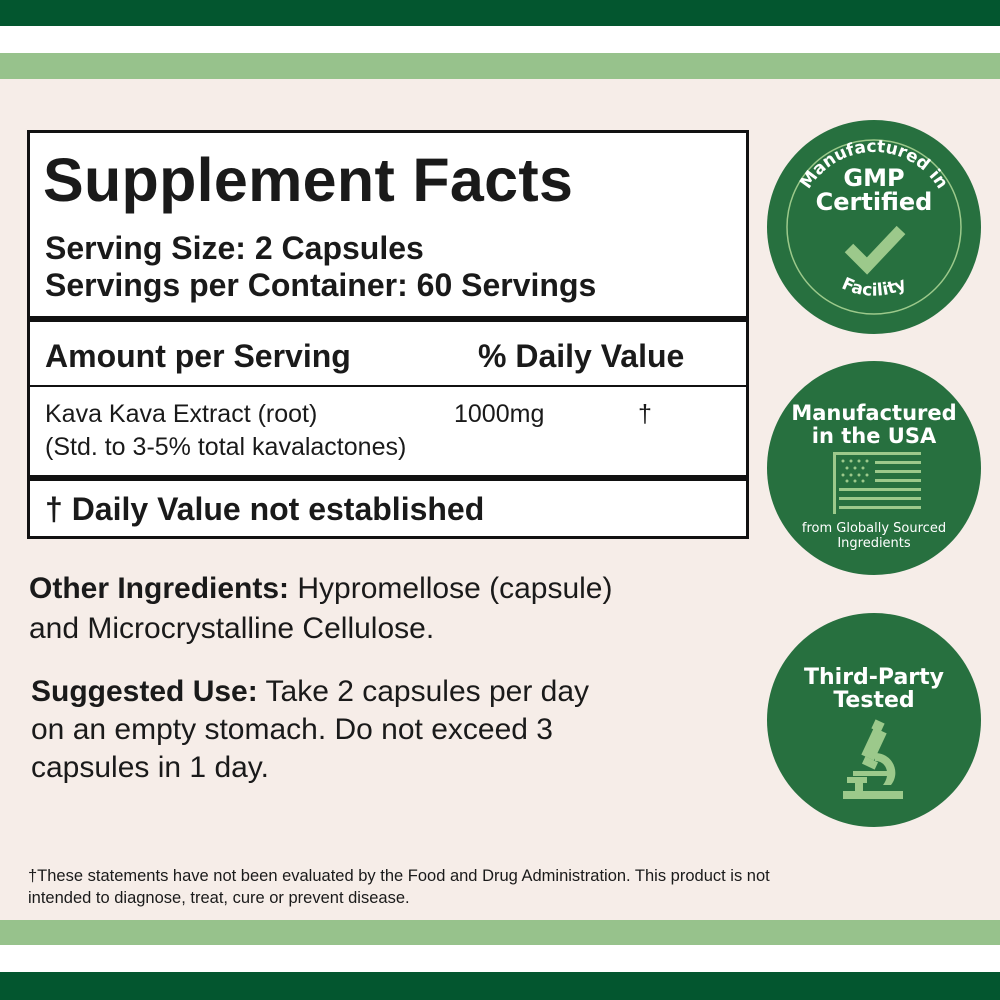 The image size is (1000, 1000). What do you see at coordinates (500, 958) in the screenshot?
I see `bottom-white-band` at bounding box center [500, 958].